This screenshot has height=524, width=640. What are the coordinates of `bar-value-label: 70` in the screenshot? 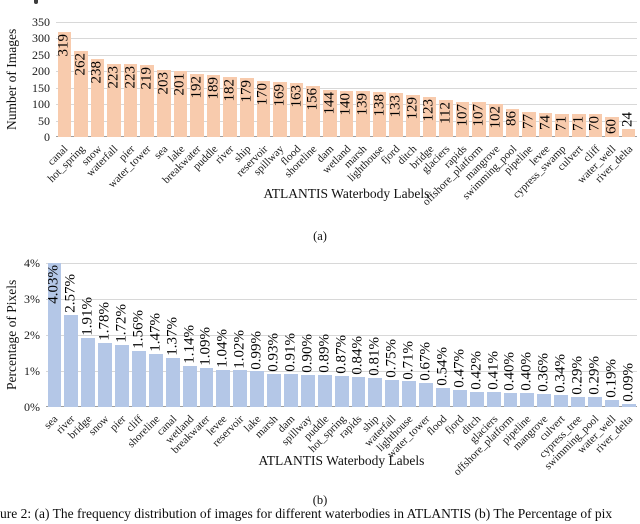 It's located at (594, 123).